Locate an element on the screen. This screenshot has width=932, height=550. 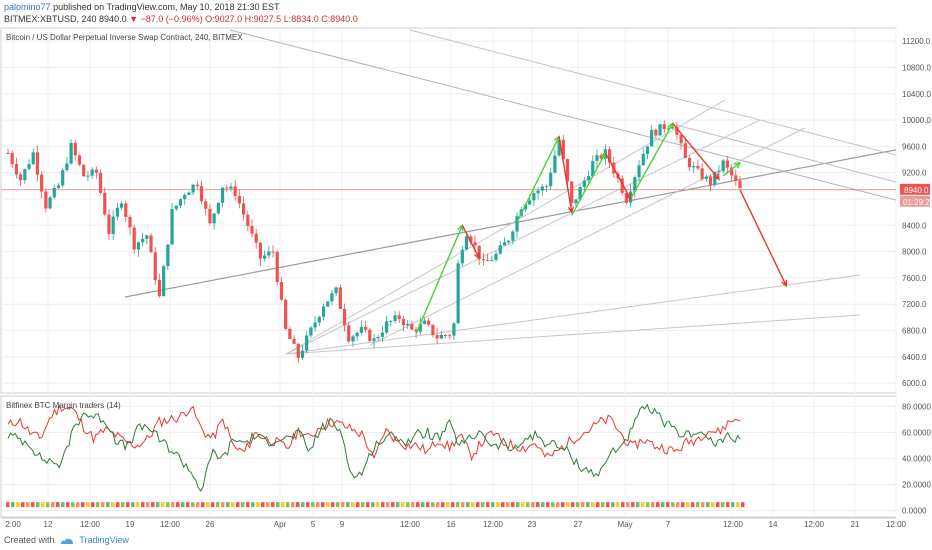
trendline-top-right is located at coordinates (785, 153).